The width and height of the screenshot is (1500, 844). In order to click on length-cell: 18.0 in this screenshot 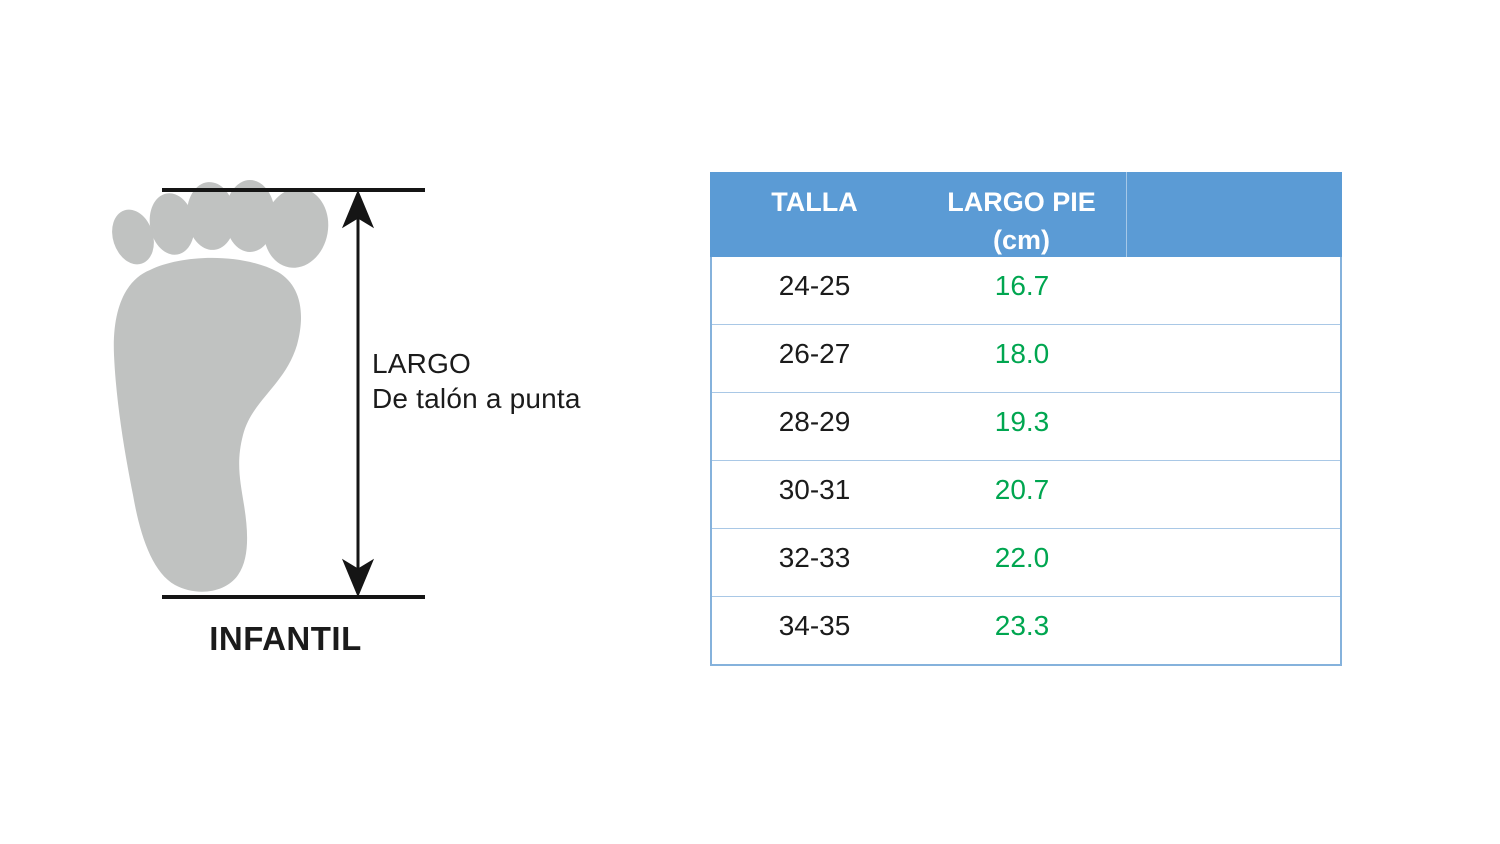, I will do `click(1022, 353)`.